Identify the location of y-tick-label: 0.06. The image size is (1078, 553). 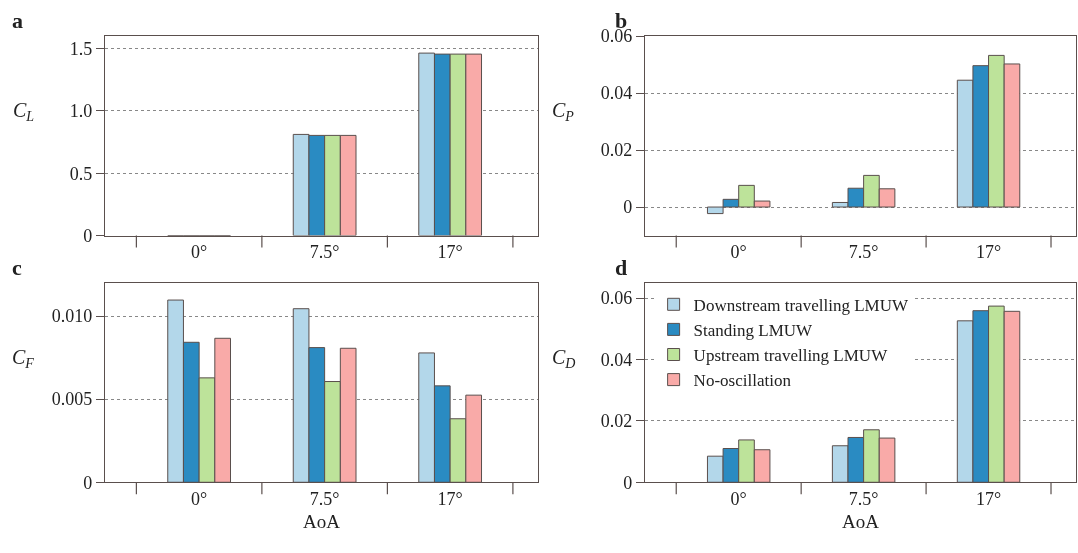
(616, 298).